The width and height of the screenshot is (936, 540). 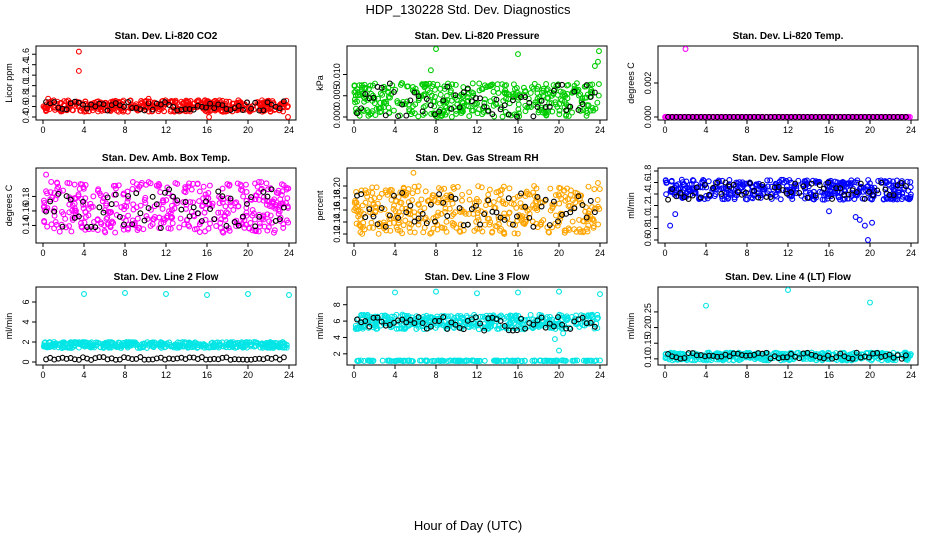 I want to click on data-points, so click(x=166, y=326).